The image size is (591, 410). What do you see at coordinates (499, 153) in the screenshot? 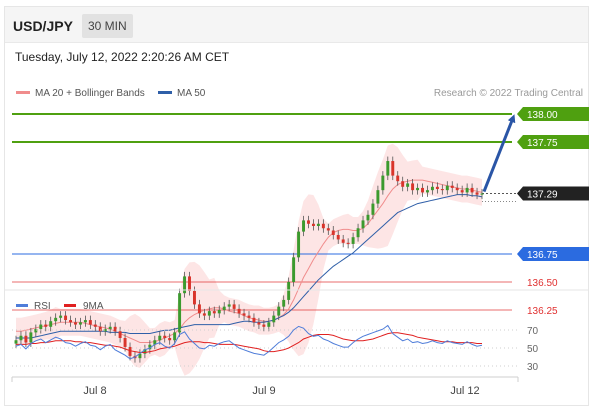
I see `forecast` at bounding box center [499, 153].